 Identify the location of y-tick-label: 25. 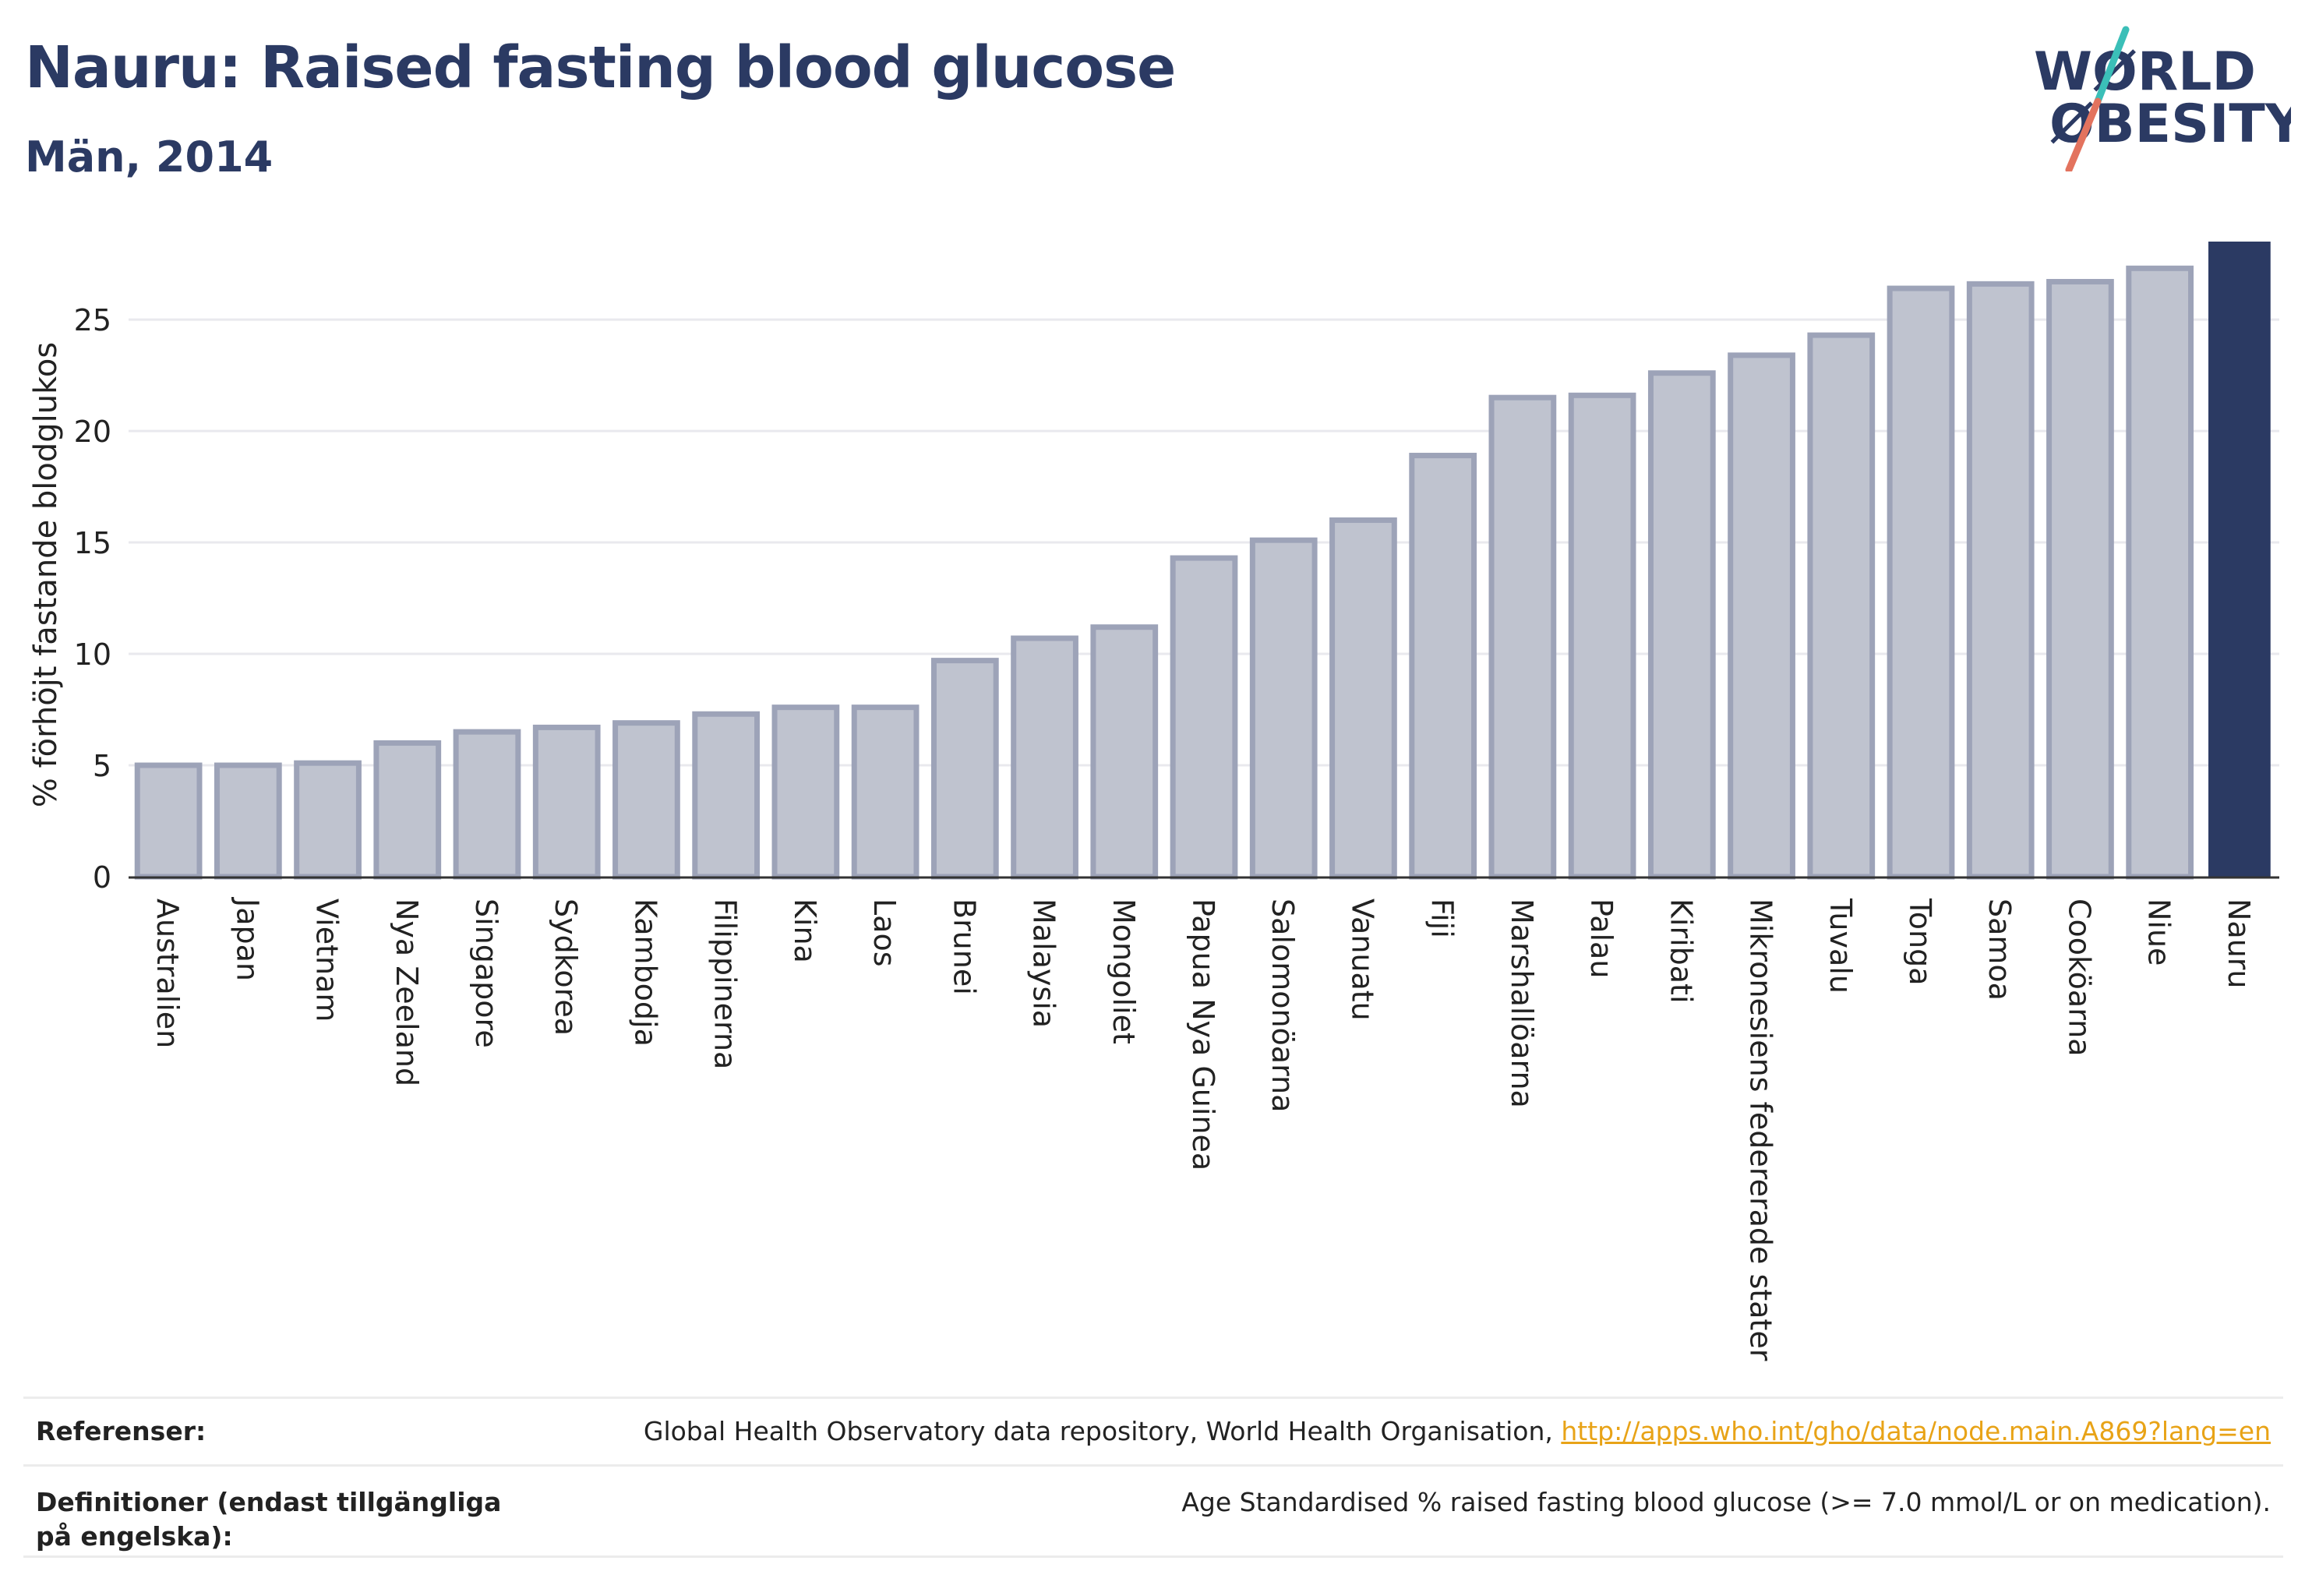
(92, 320).